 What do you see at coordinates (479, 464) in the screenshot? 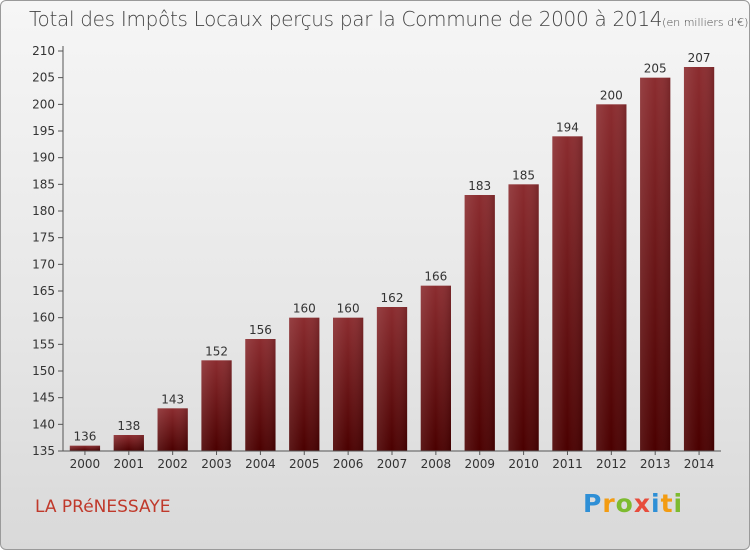
I see `x-tick-label: 2009` at bounding box center [479, 464].